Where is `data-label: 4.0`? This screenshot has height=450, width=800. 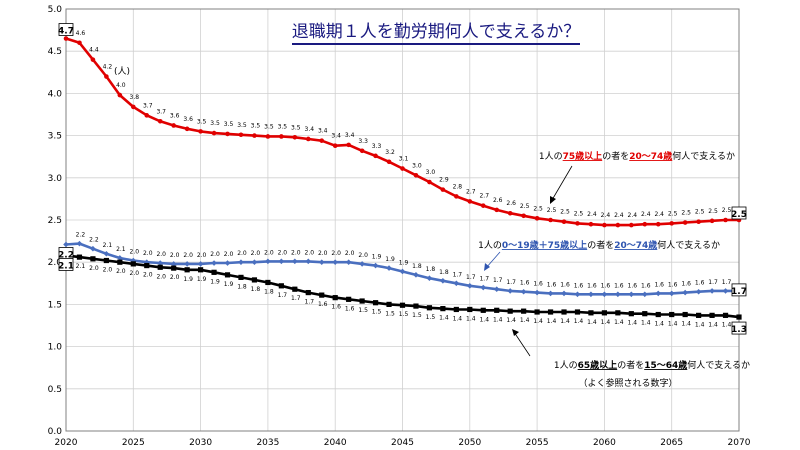
data-label: 4.0 is located at coordinates (121, 85).